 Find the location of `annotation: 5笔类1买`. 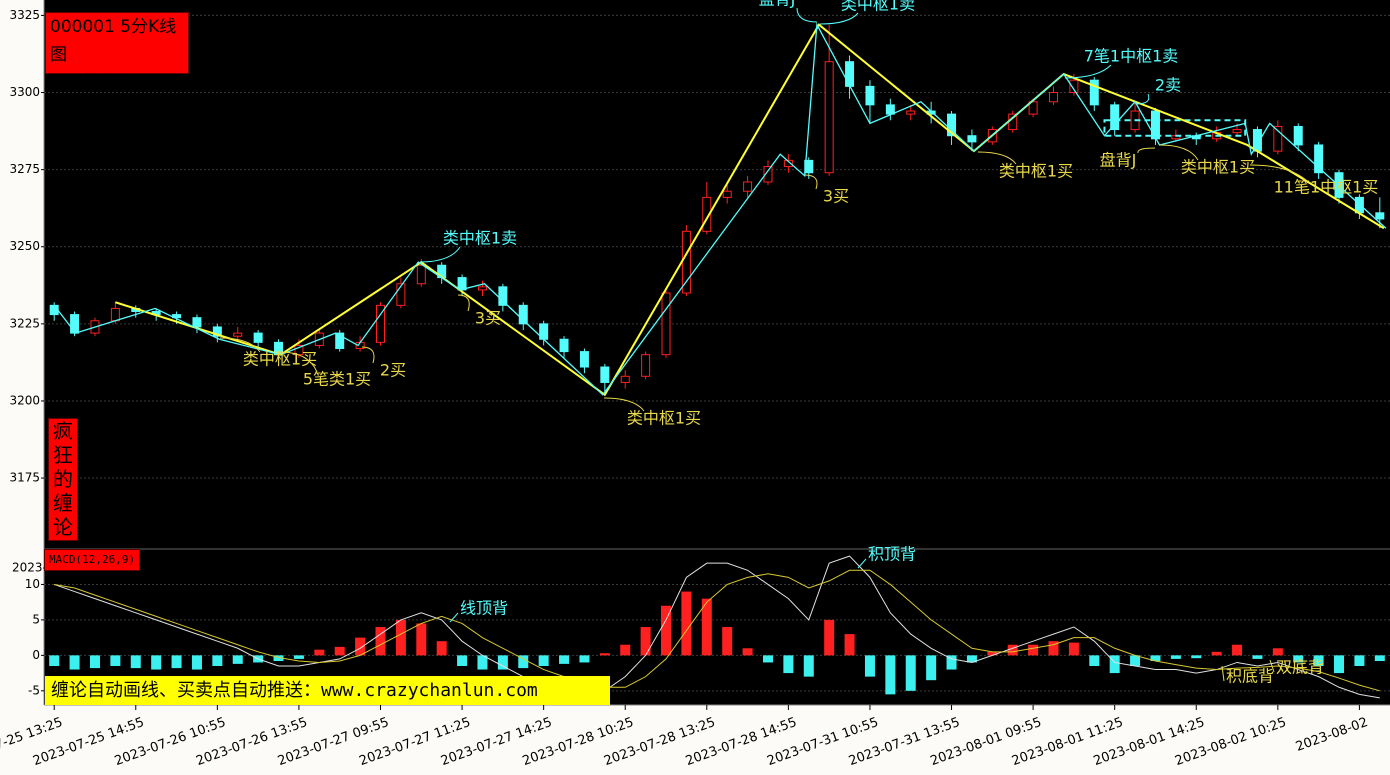

annotation: 5笔类1买 is located at coordinates (337, 379).